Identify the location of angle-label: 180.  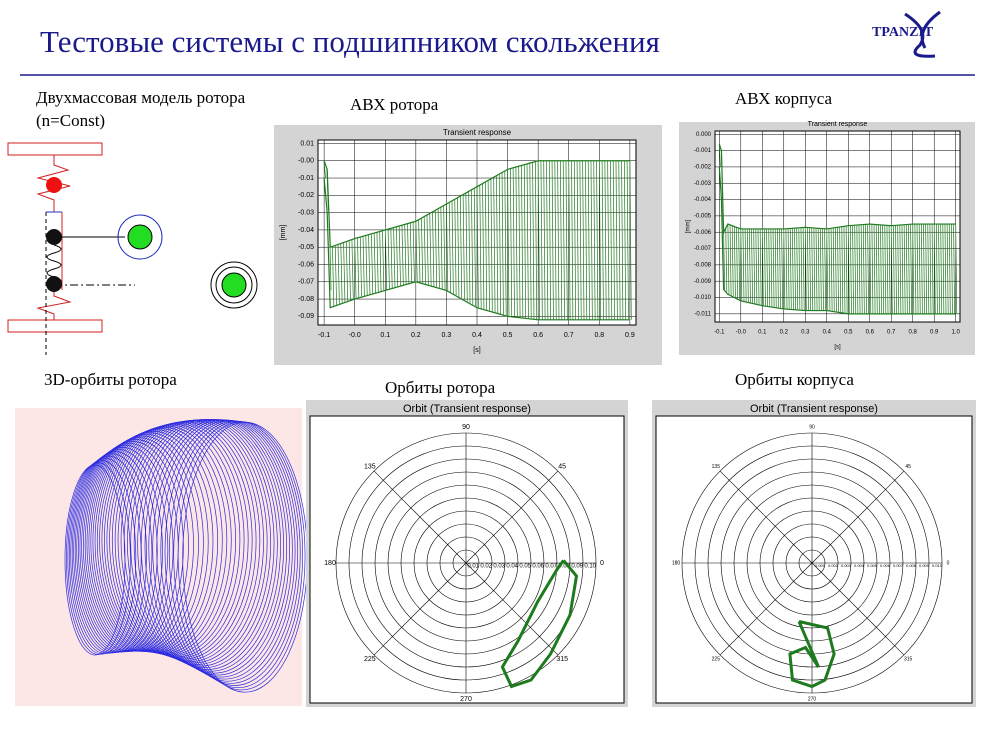
(676, 563).